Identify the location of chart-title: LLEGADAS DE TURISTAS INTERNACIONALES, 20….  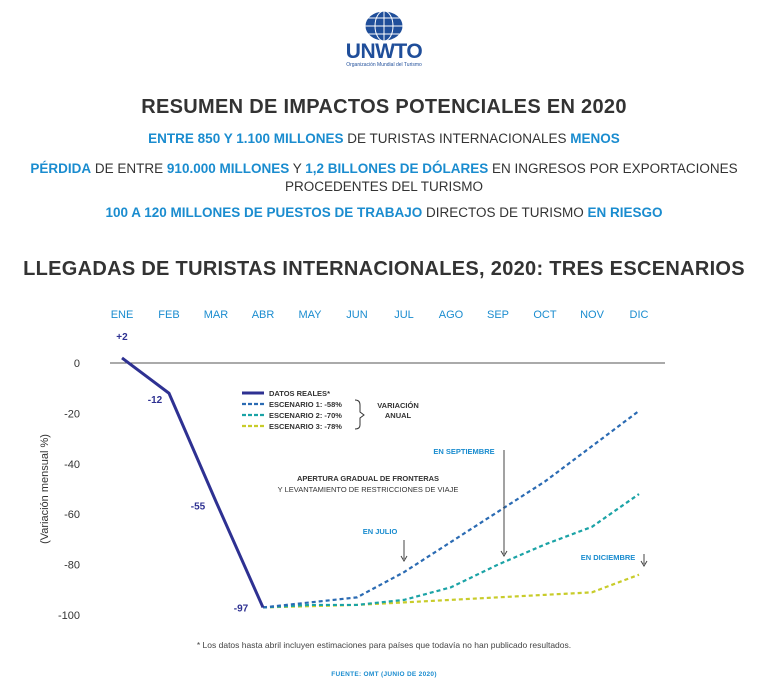
(384, 269).